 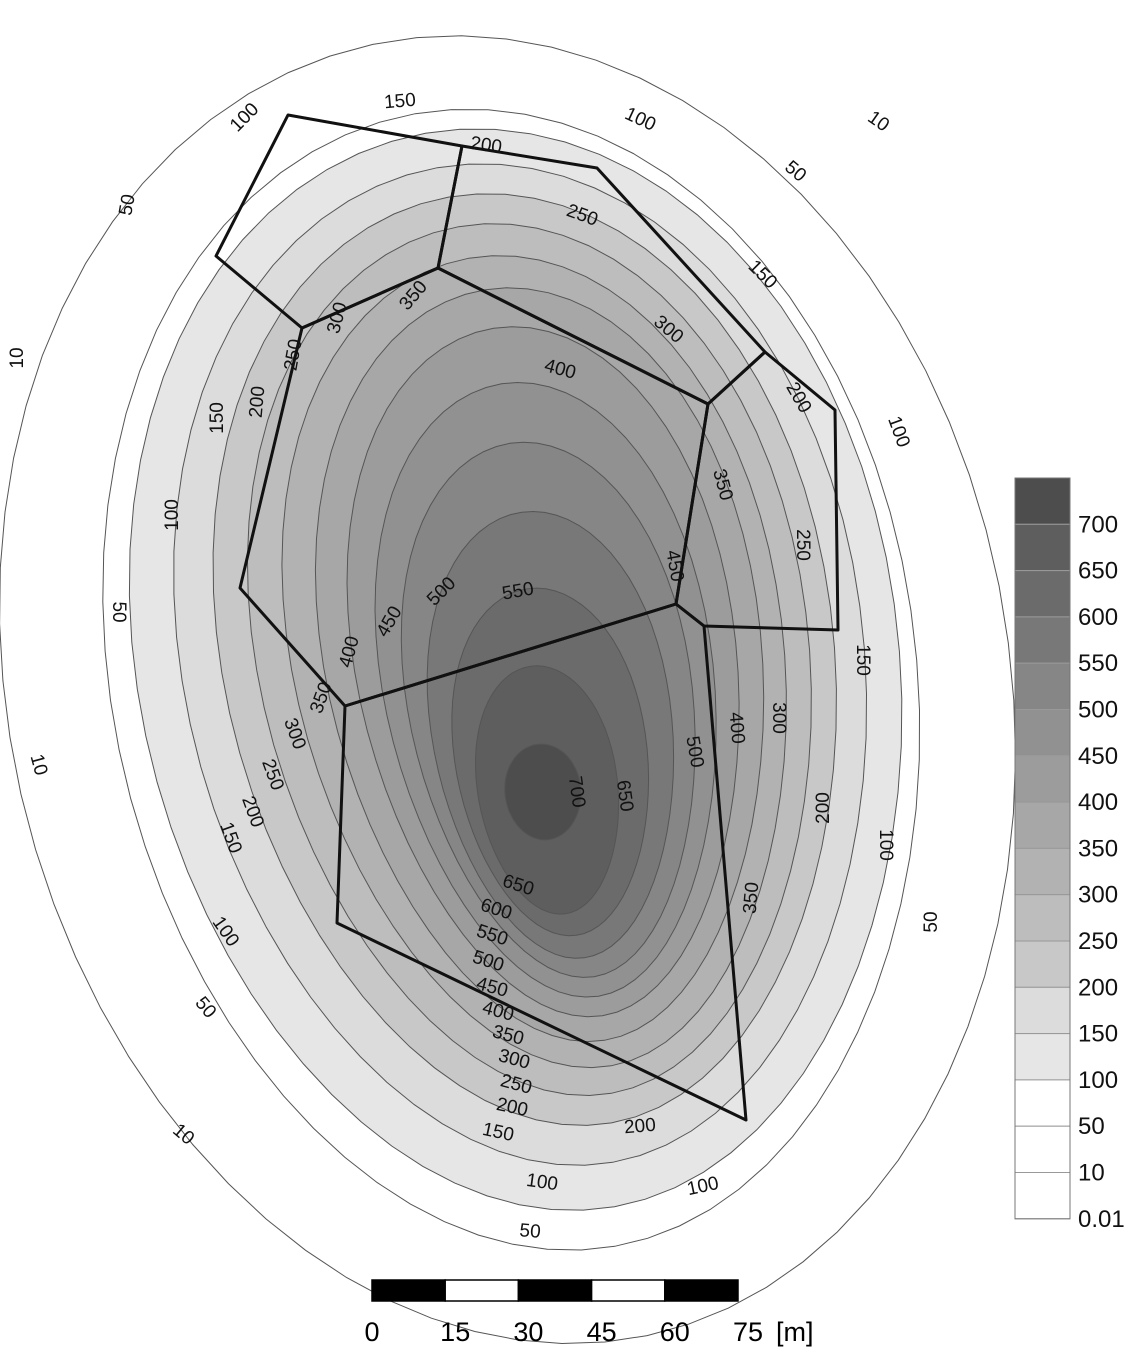 I want to click on contour-label: 350, so click(x=752, y=897).